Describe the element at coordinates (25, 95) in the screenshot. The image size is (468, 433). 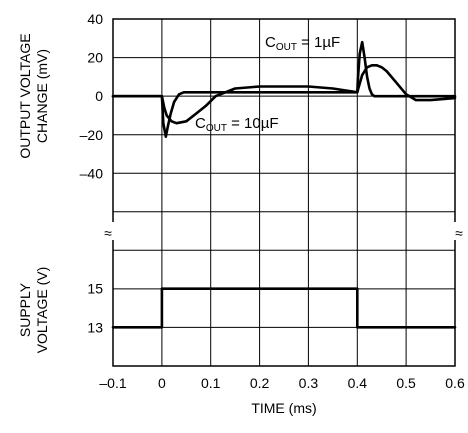
I see `y-axis-label-top-line: OUTPUT VOLTAGE` at that location.